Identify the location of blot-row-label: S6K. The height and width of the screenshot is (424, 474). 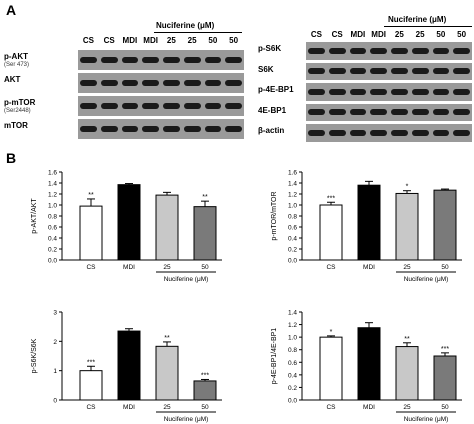
(266, 69).